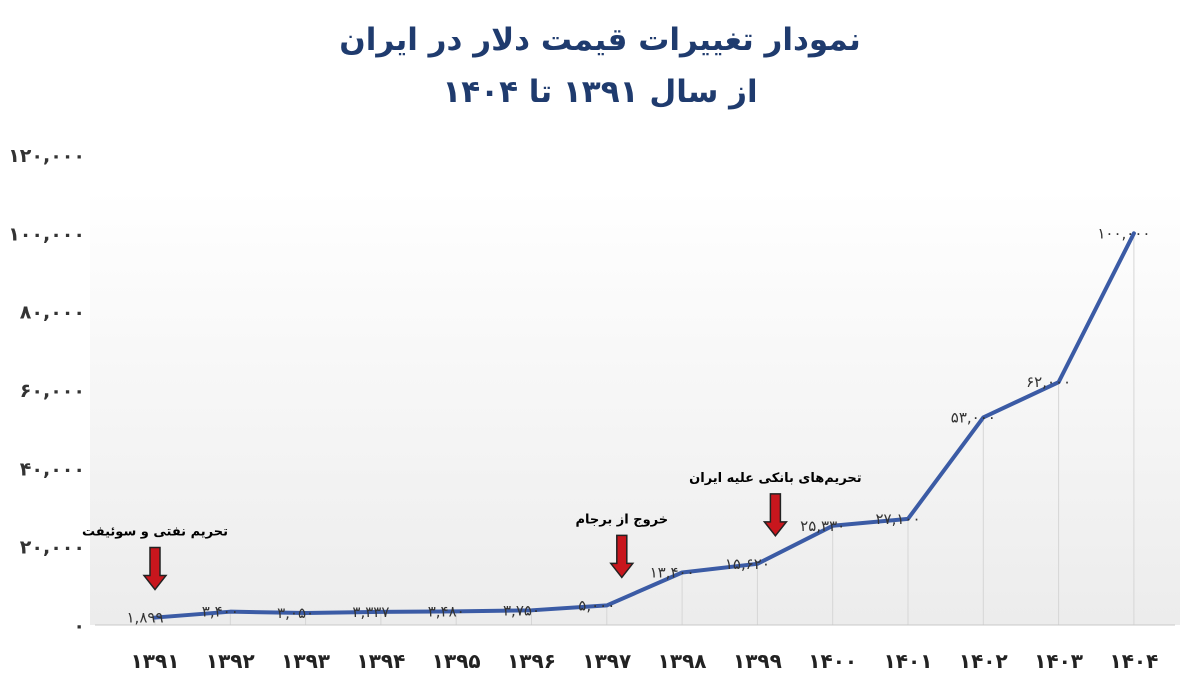 This screenshot has height=694, width=1200. Describe the element at coordinates (1058, 661) in the screenshot. I see `x-tick-label: ۱۴۰۳` at that location.